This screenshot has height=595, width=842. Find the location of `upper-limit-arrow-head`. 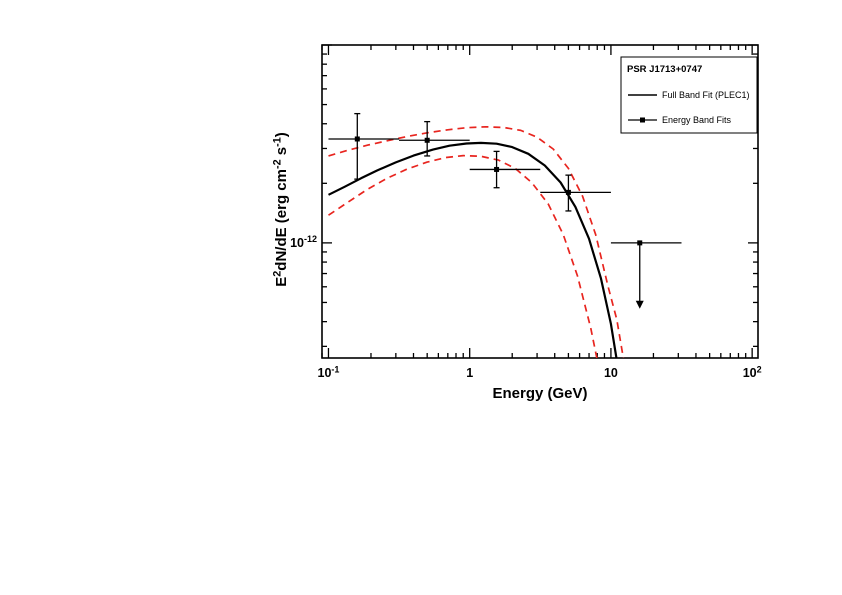

upper-limit-arrow-head is located at coordinates (639, 304).